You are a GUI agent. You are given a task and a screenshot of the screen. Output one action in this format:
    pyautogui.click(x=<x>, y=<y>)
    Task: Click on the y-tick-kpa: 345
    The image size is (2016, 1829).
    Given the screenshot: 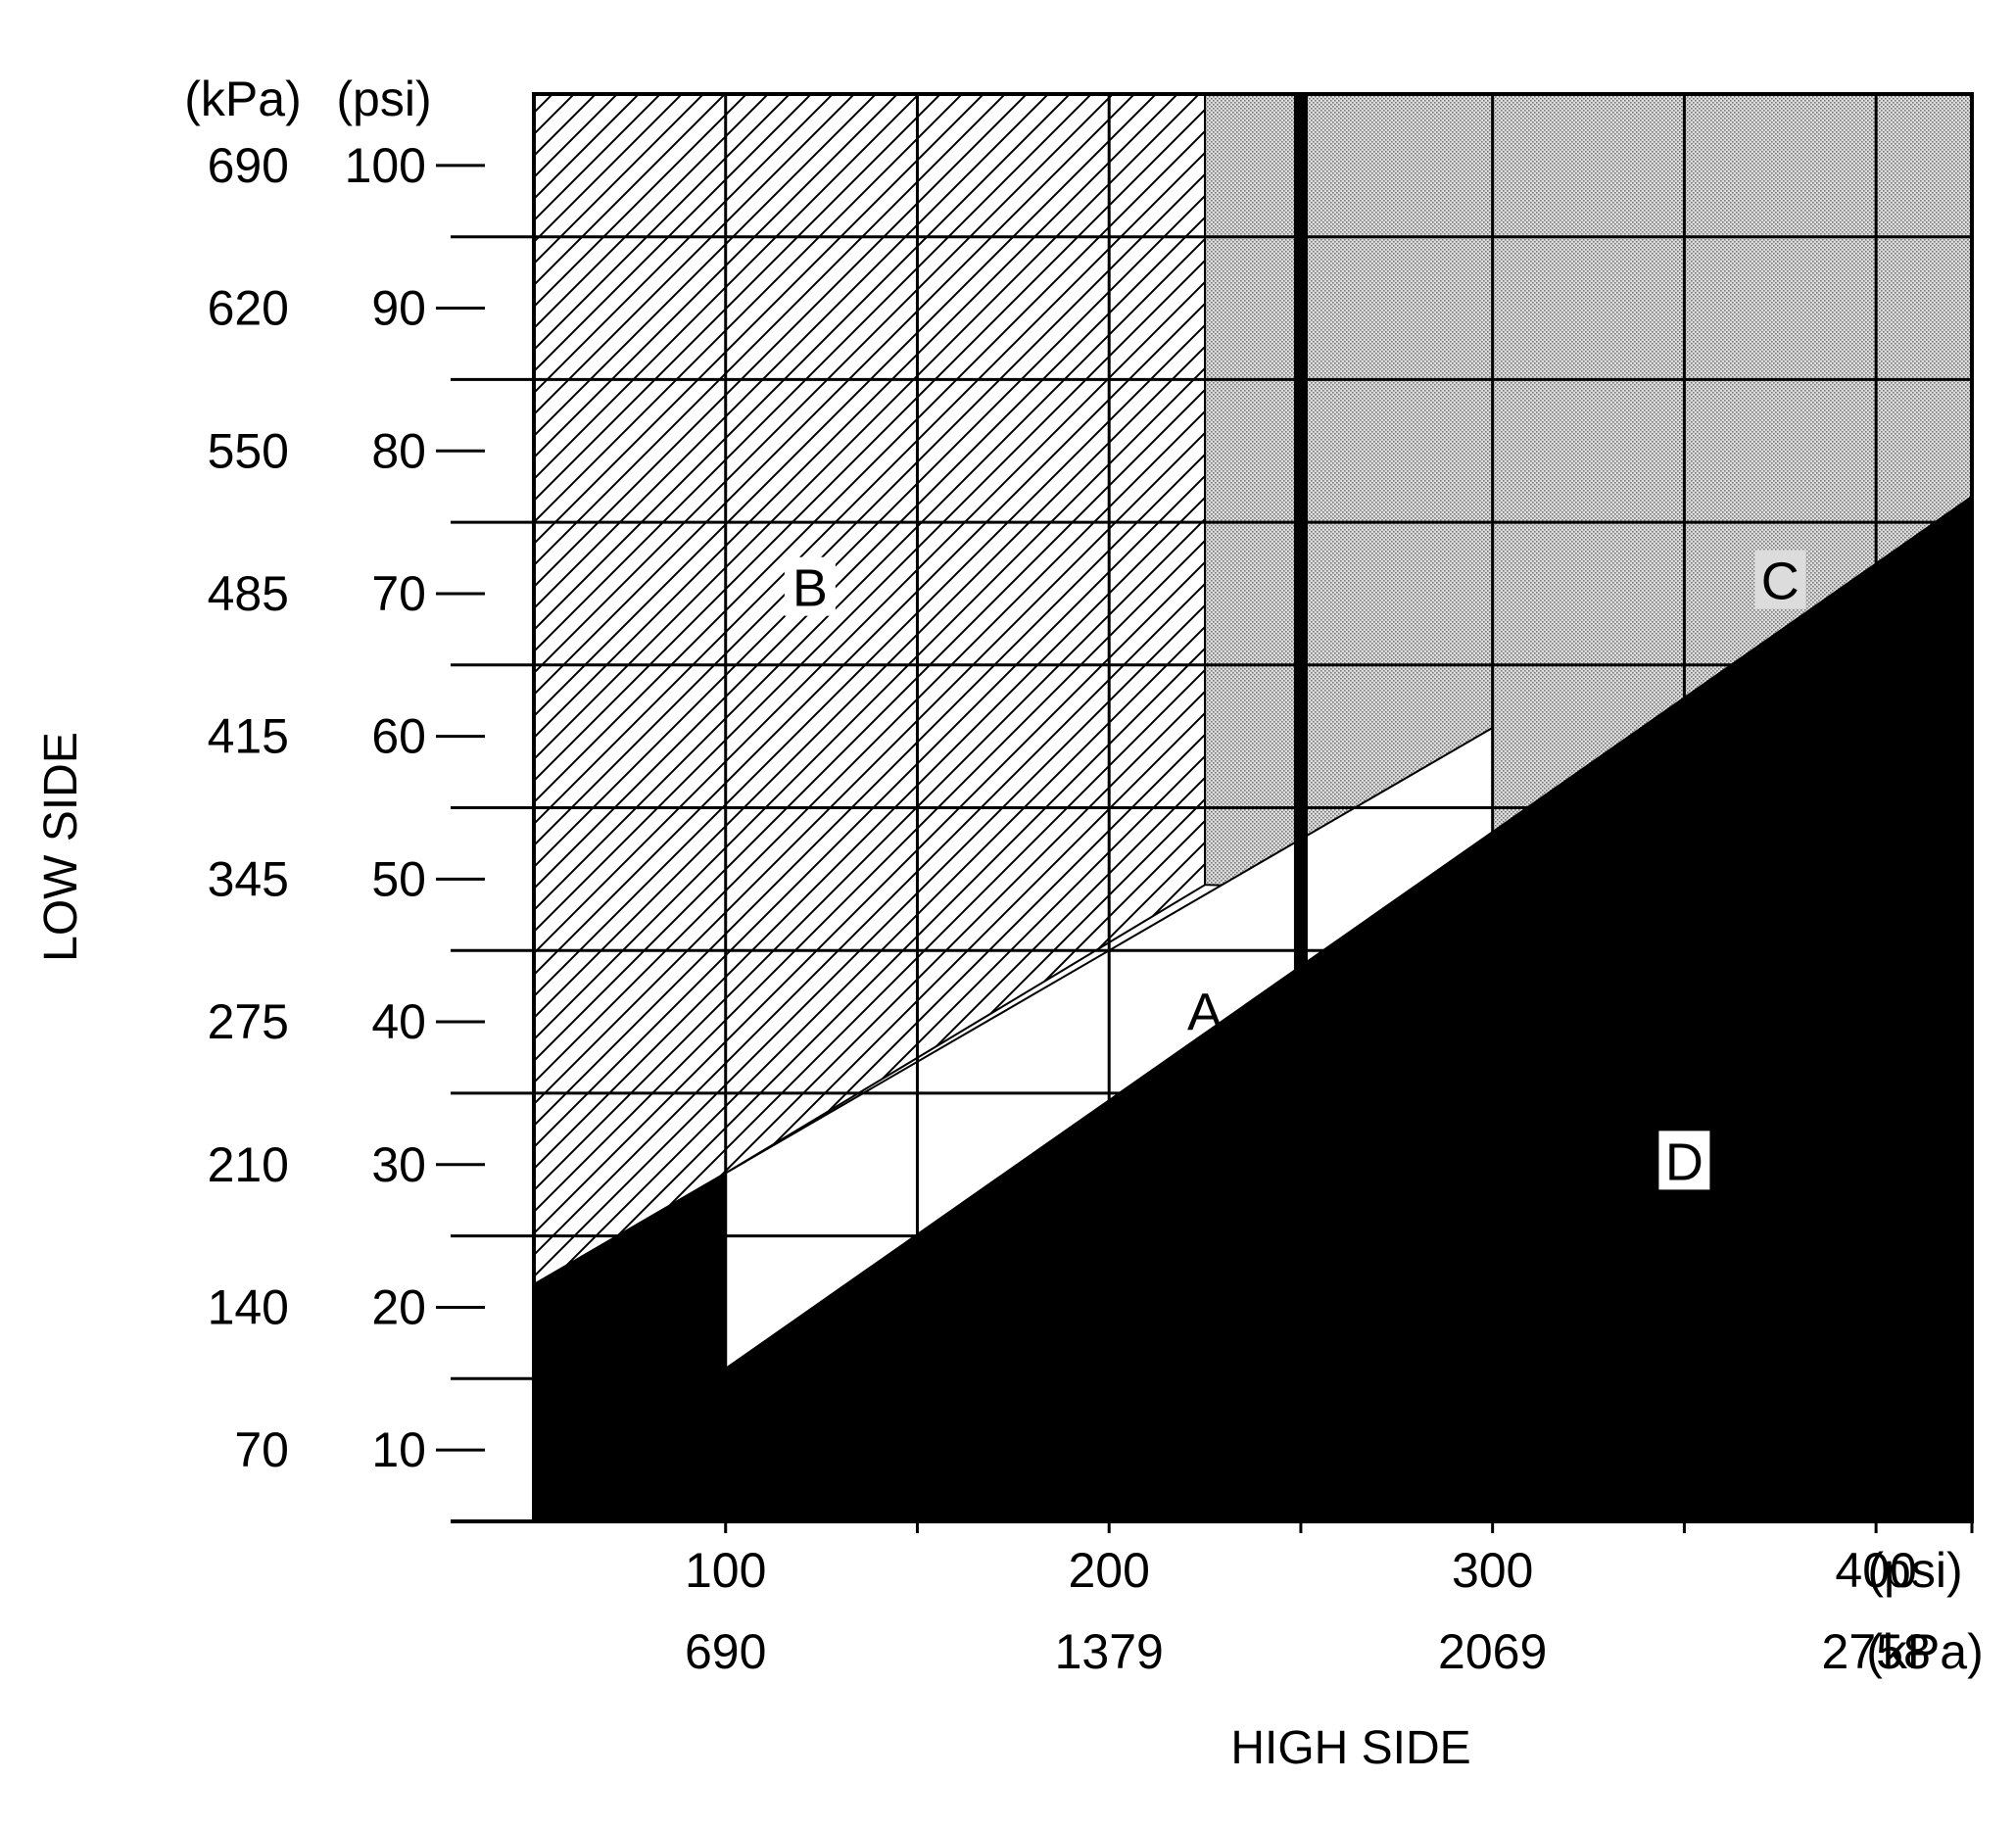 What is the action you would take?
    pyautogui.click(x=248, y=878)
    